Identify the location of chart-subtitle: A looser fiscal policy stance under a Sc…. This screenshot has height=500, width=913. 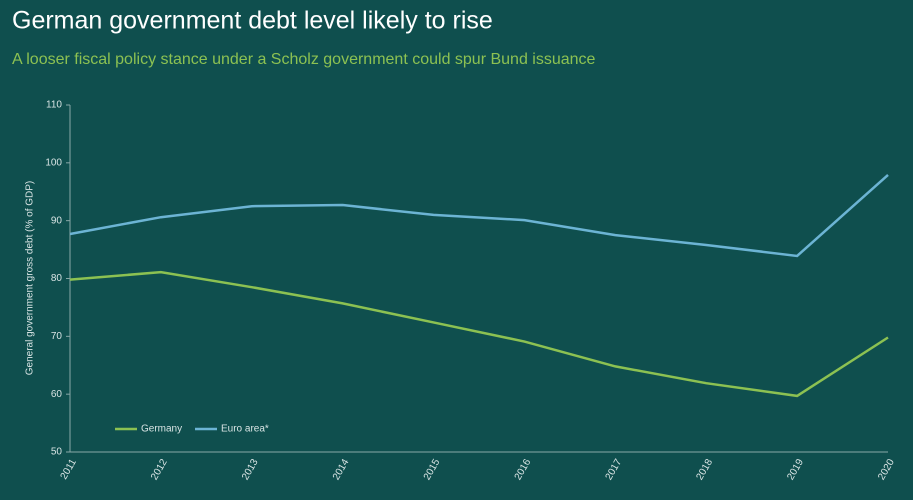
(304, 59).